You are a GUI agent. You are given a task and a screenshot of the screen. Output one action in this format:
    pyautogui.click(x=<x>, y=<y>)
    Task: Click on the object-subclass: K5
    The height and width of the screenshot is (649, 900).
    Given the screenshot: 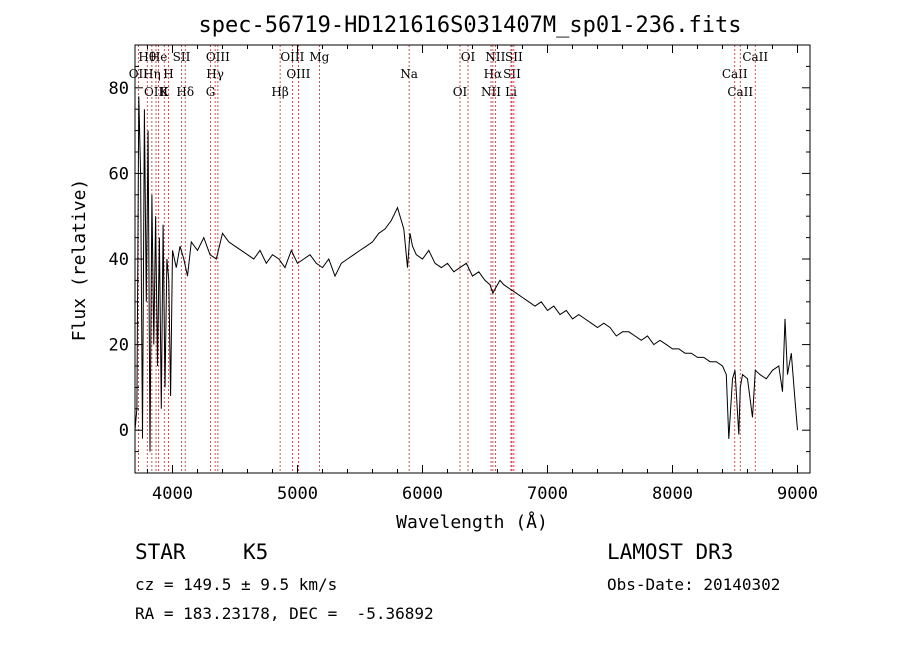 What is the action you would take?
    pyautogui.click(x=256, y=552)
    